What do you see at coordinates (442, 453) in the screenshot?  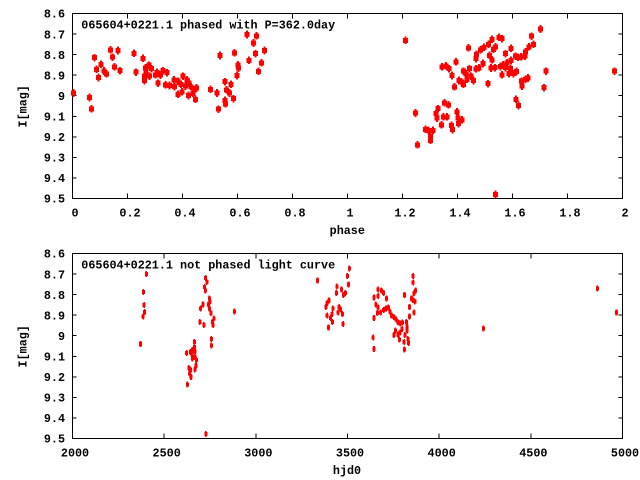 I see `svg-text: 4000` at bounding box center [442, 453].